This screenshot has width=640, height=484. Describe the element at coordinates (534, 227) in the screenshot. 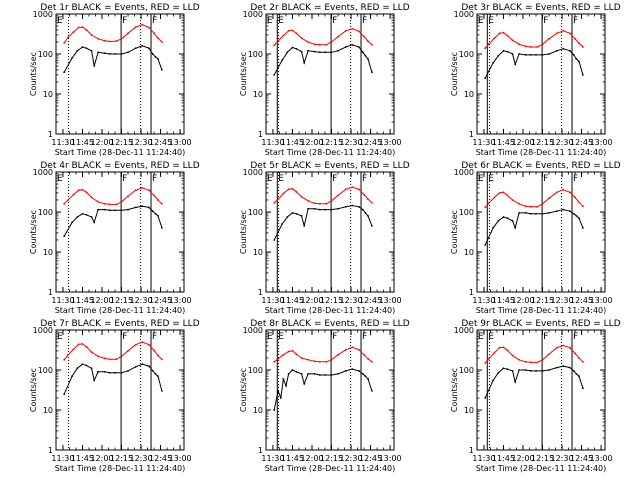

I see `events-series-line` at that location.